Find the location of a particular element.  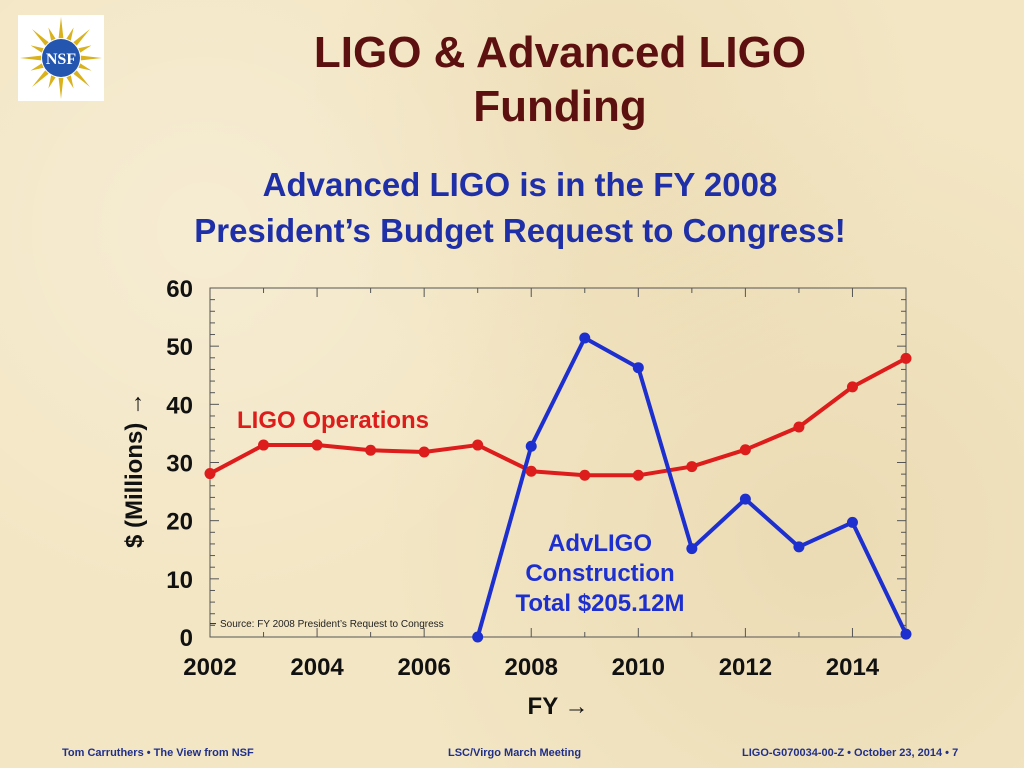

y-tick-label: 30 is located at coordinates (179, 464).